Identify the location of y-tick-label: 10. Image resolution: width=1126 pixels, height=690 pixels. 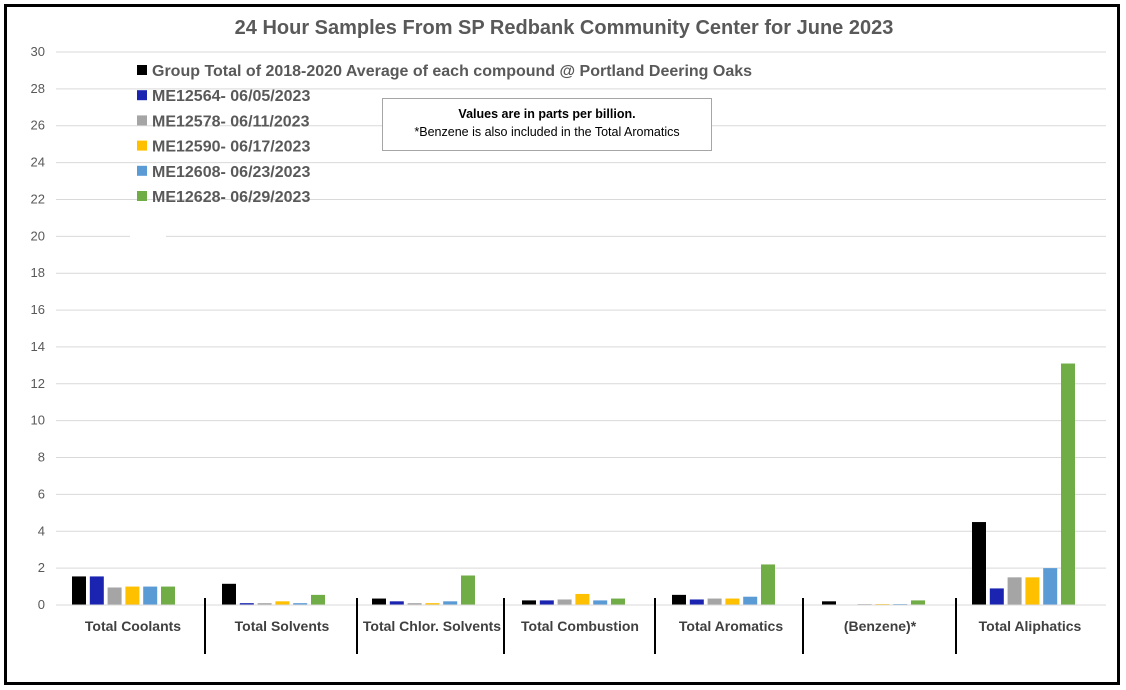
(38, 420).